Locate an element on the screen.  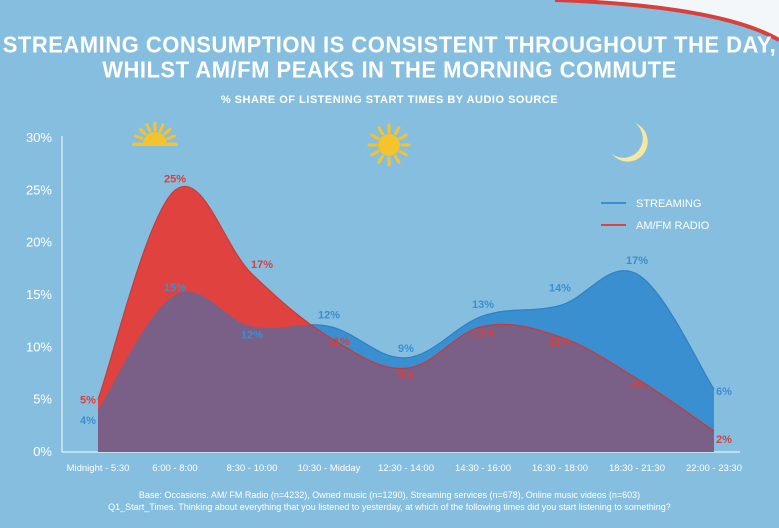
amfm-radio-data-label: 12% is located at coordinates (483, 333).